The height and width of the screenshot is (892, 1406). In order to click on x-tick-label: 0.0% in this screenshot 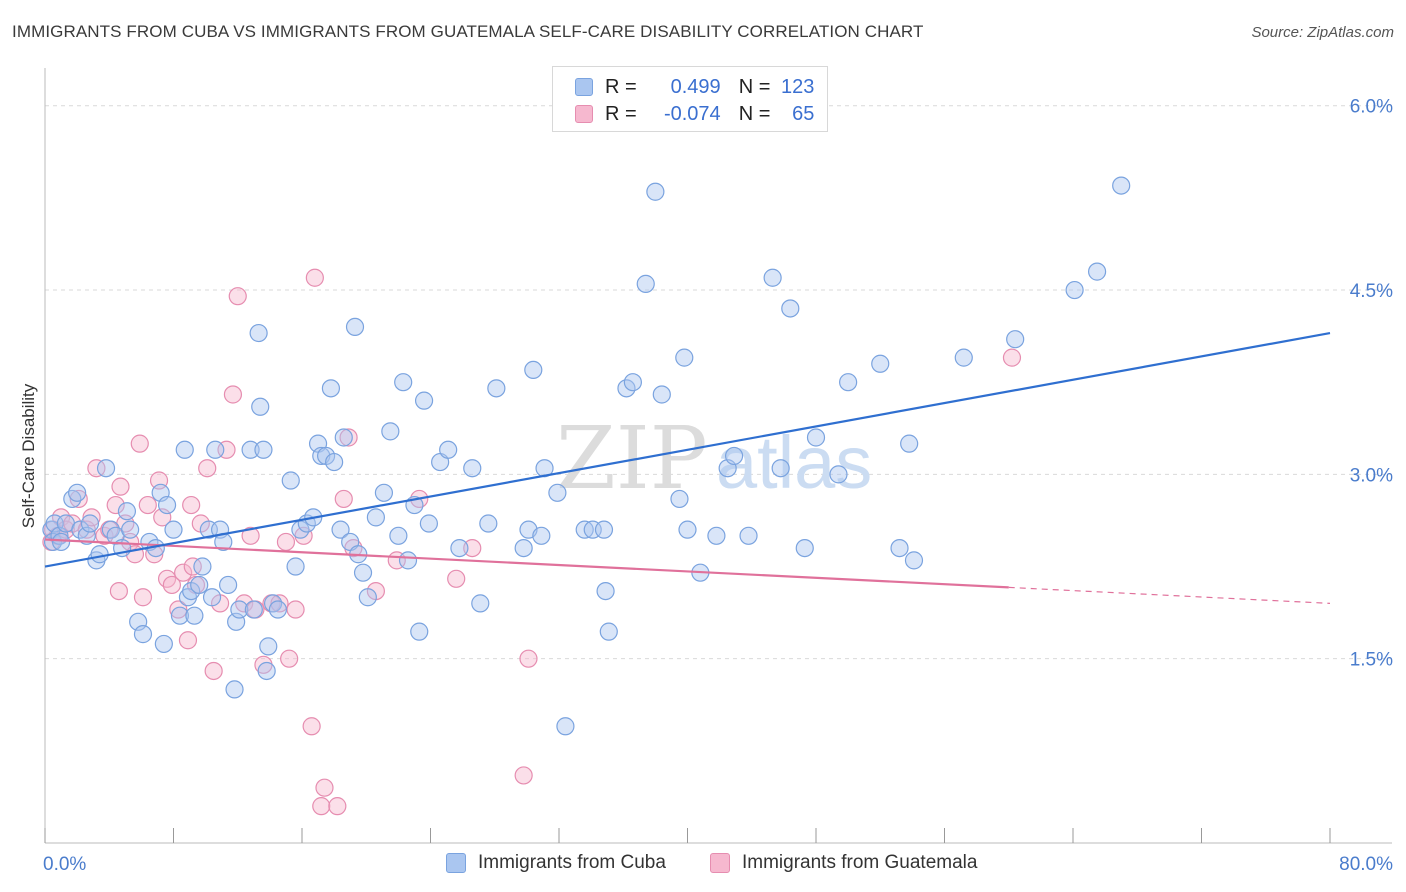, I will do `click(64, 864)`.